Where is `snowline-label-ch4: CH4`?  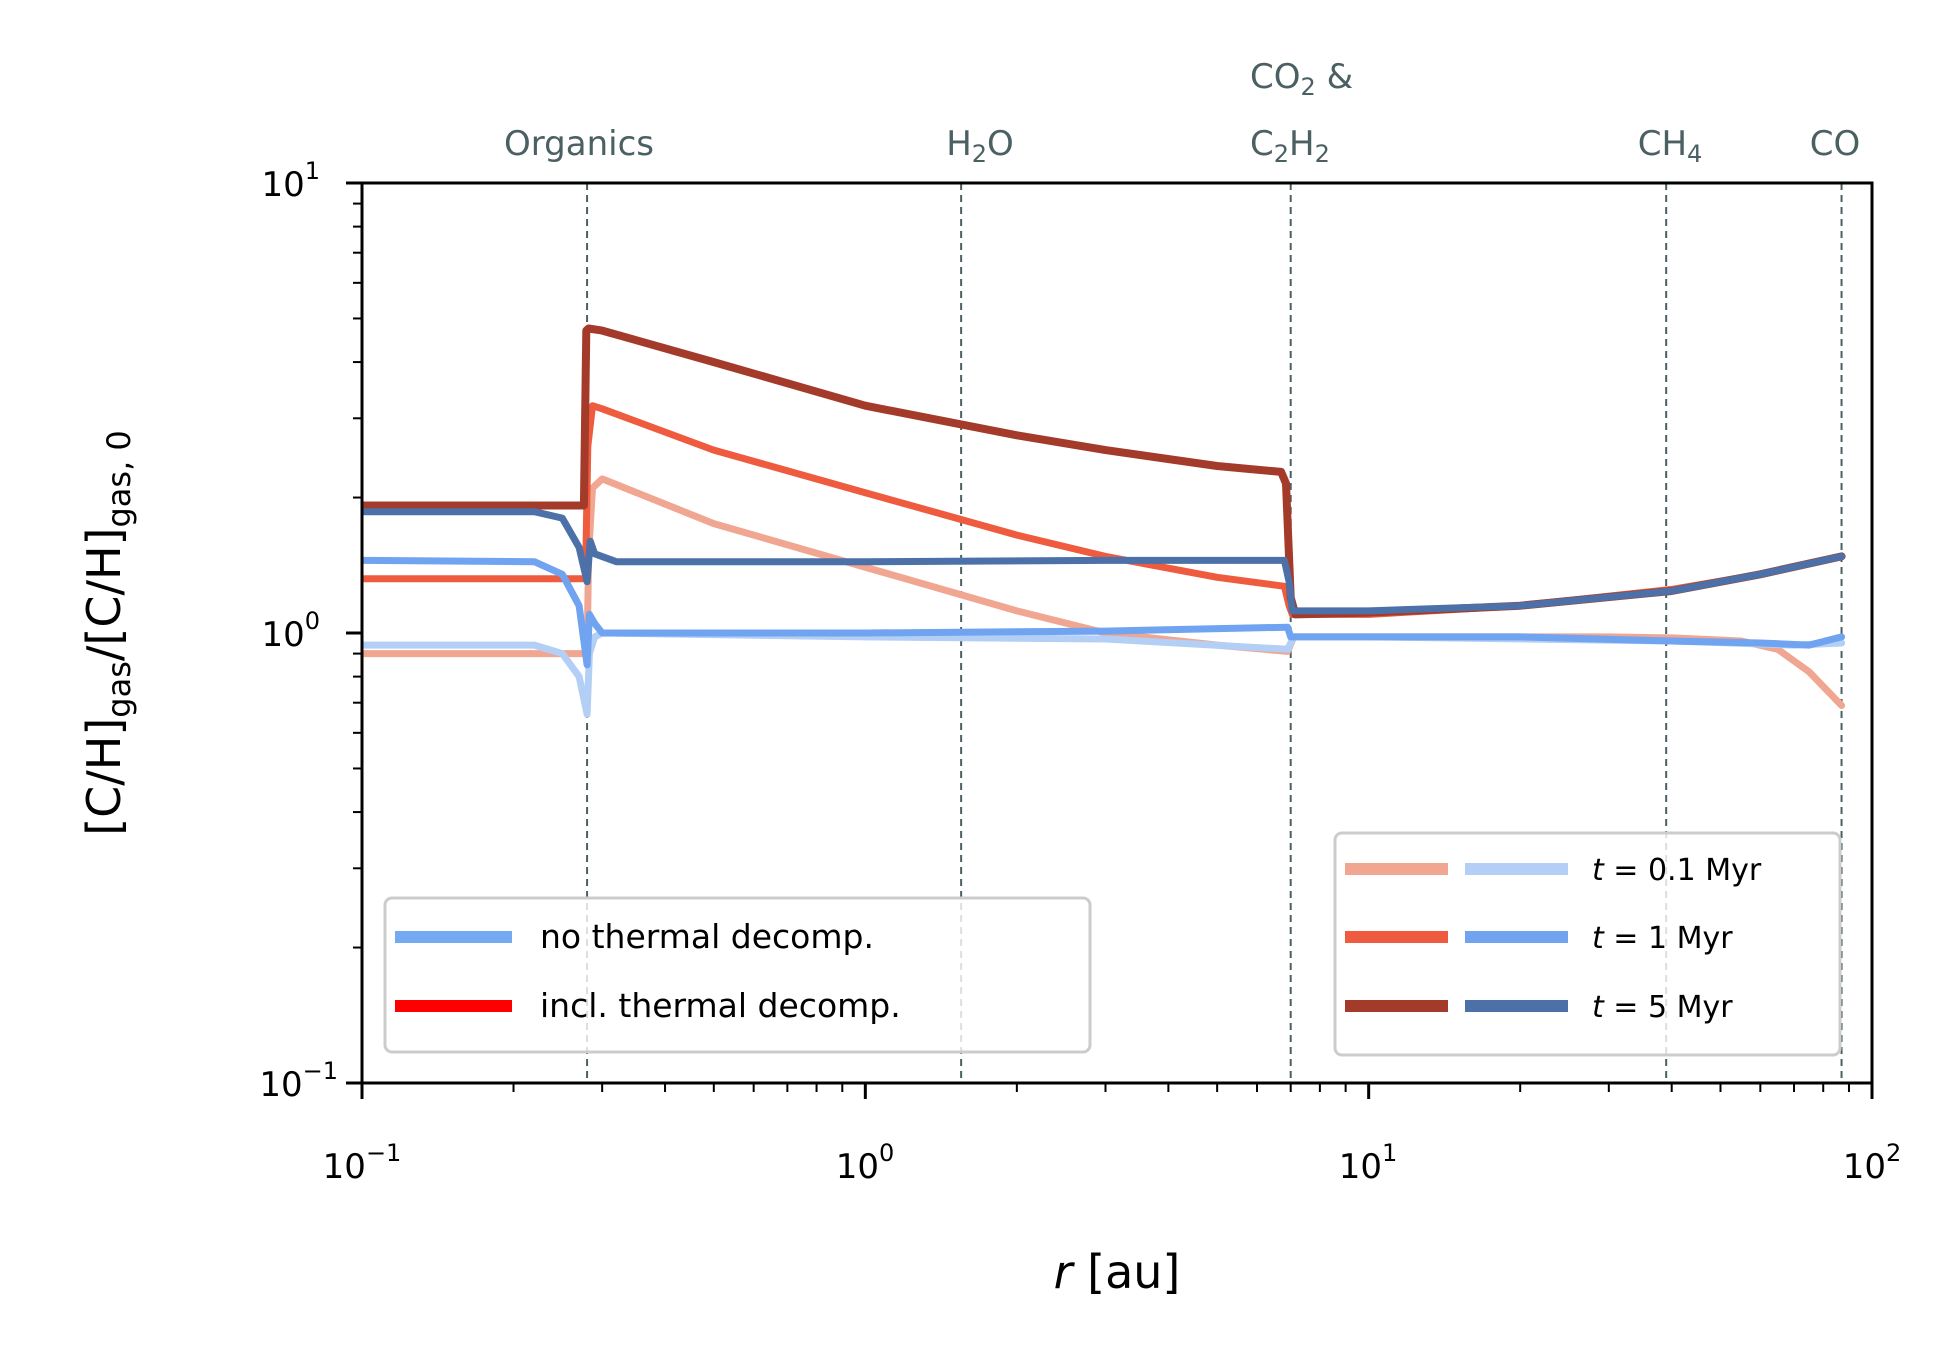 snowline-label-ch4: CH4 is located at coordinates (1670, 146).